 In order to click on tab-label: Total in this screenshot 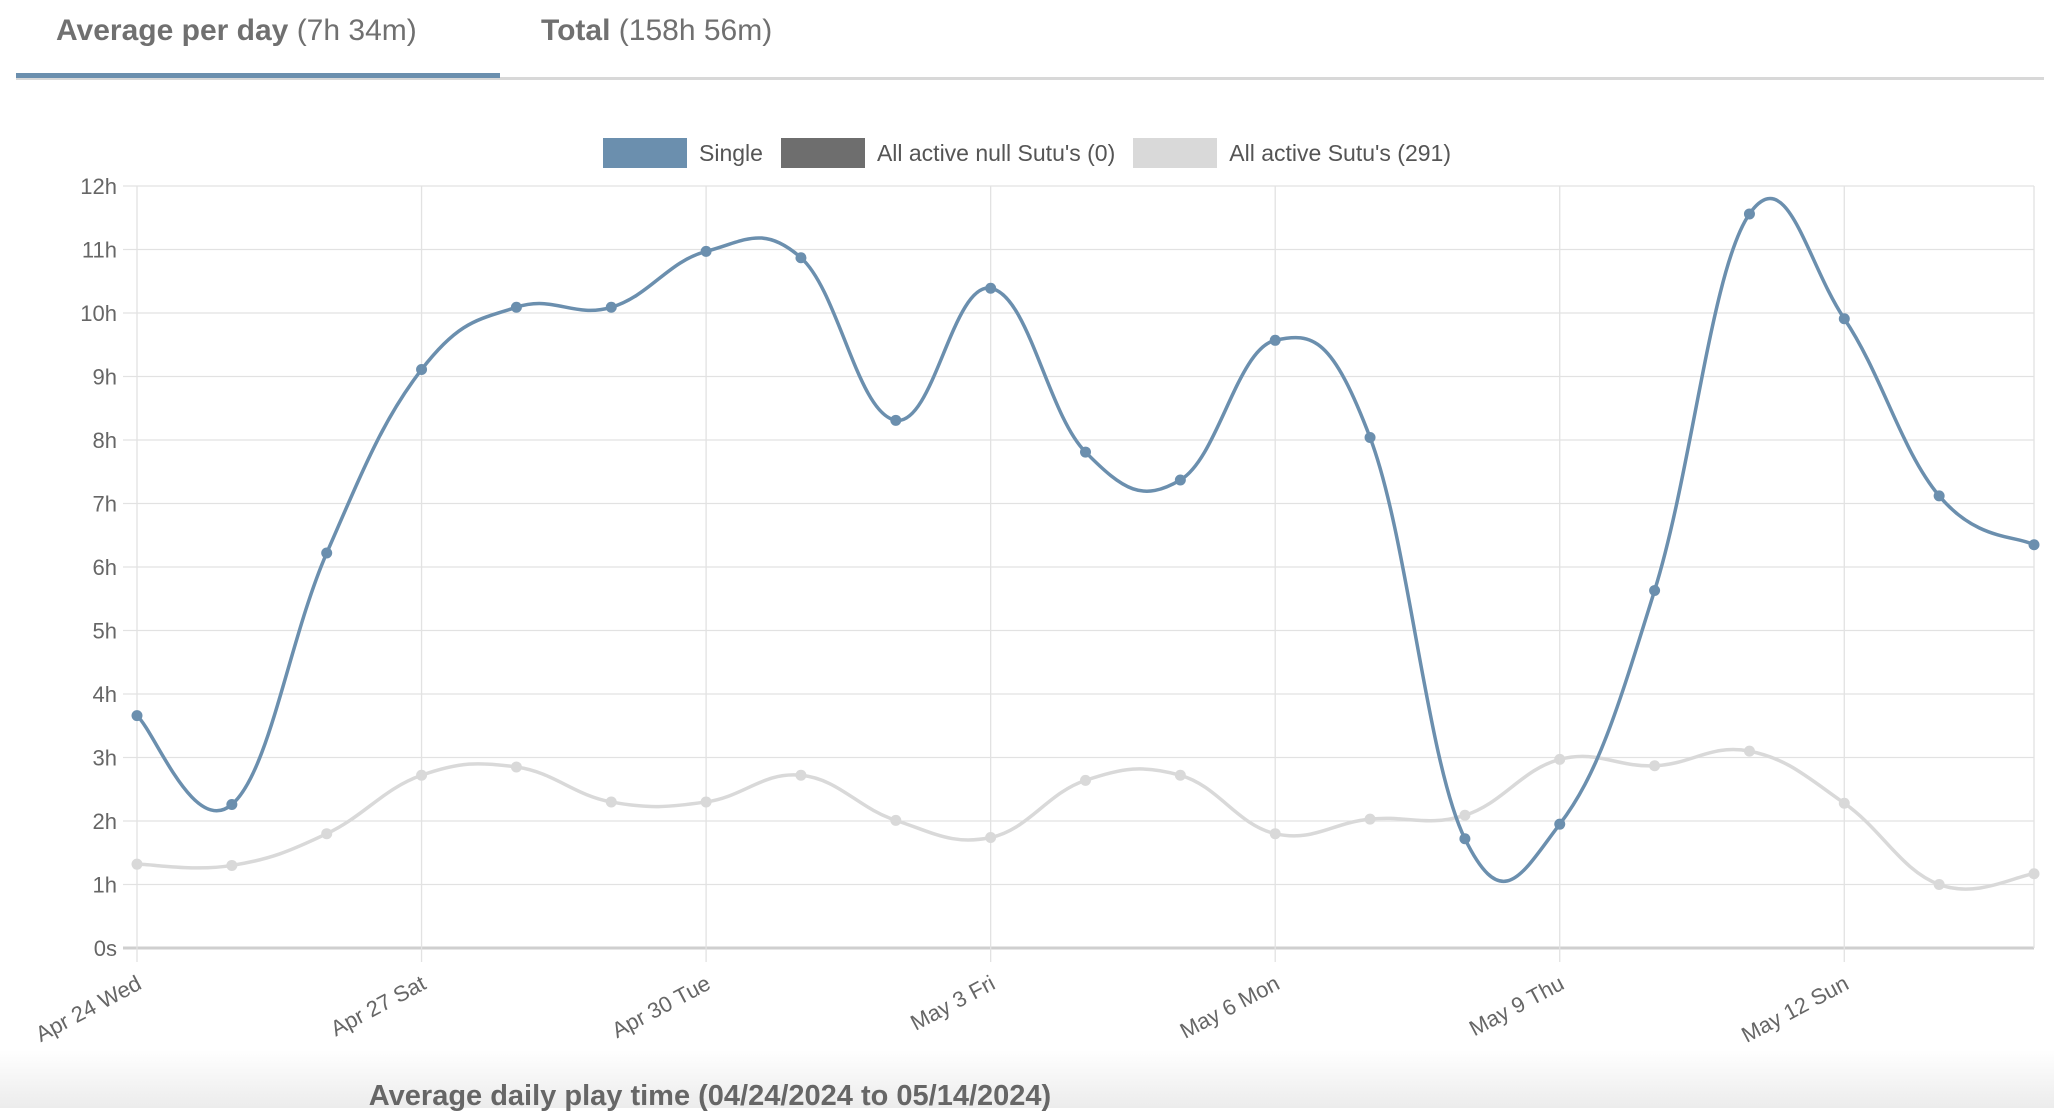, I will do `click(576, 30)`.